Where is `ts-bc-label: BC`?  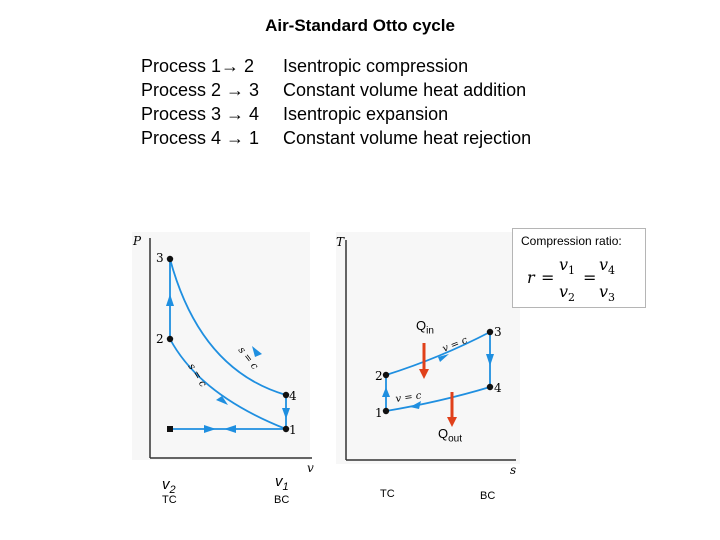 ts-bc-label: BC is located at coordinates (488, 496).